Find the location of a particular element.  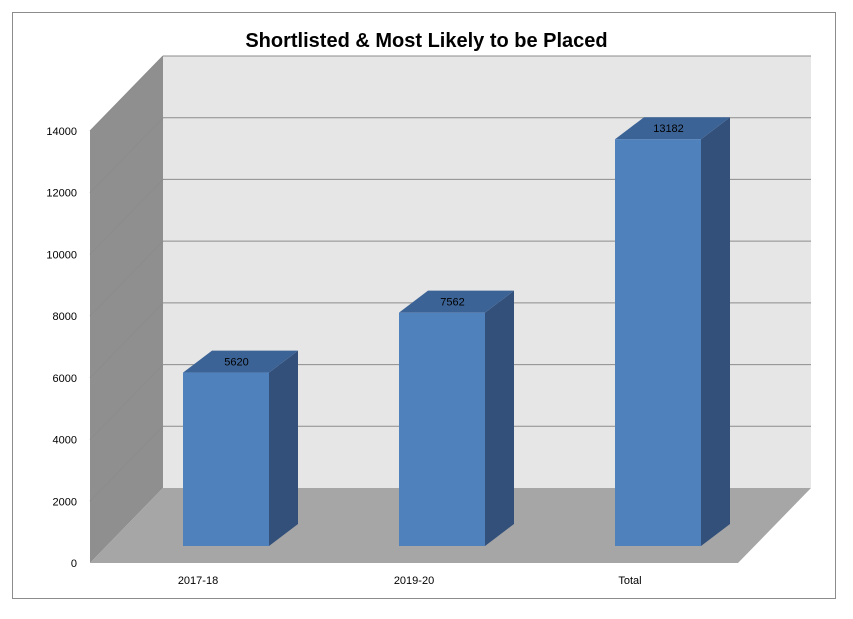

y-tick-label: 14000 is located at coordinates (61, 132).